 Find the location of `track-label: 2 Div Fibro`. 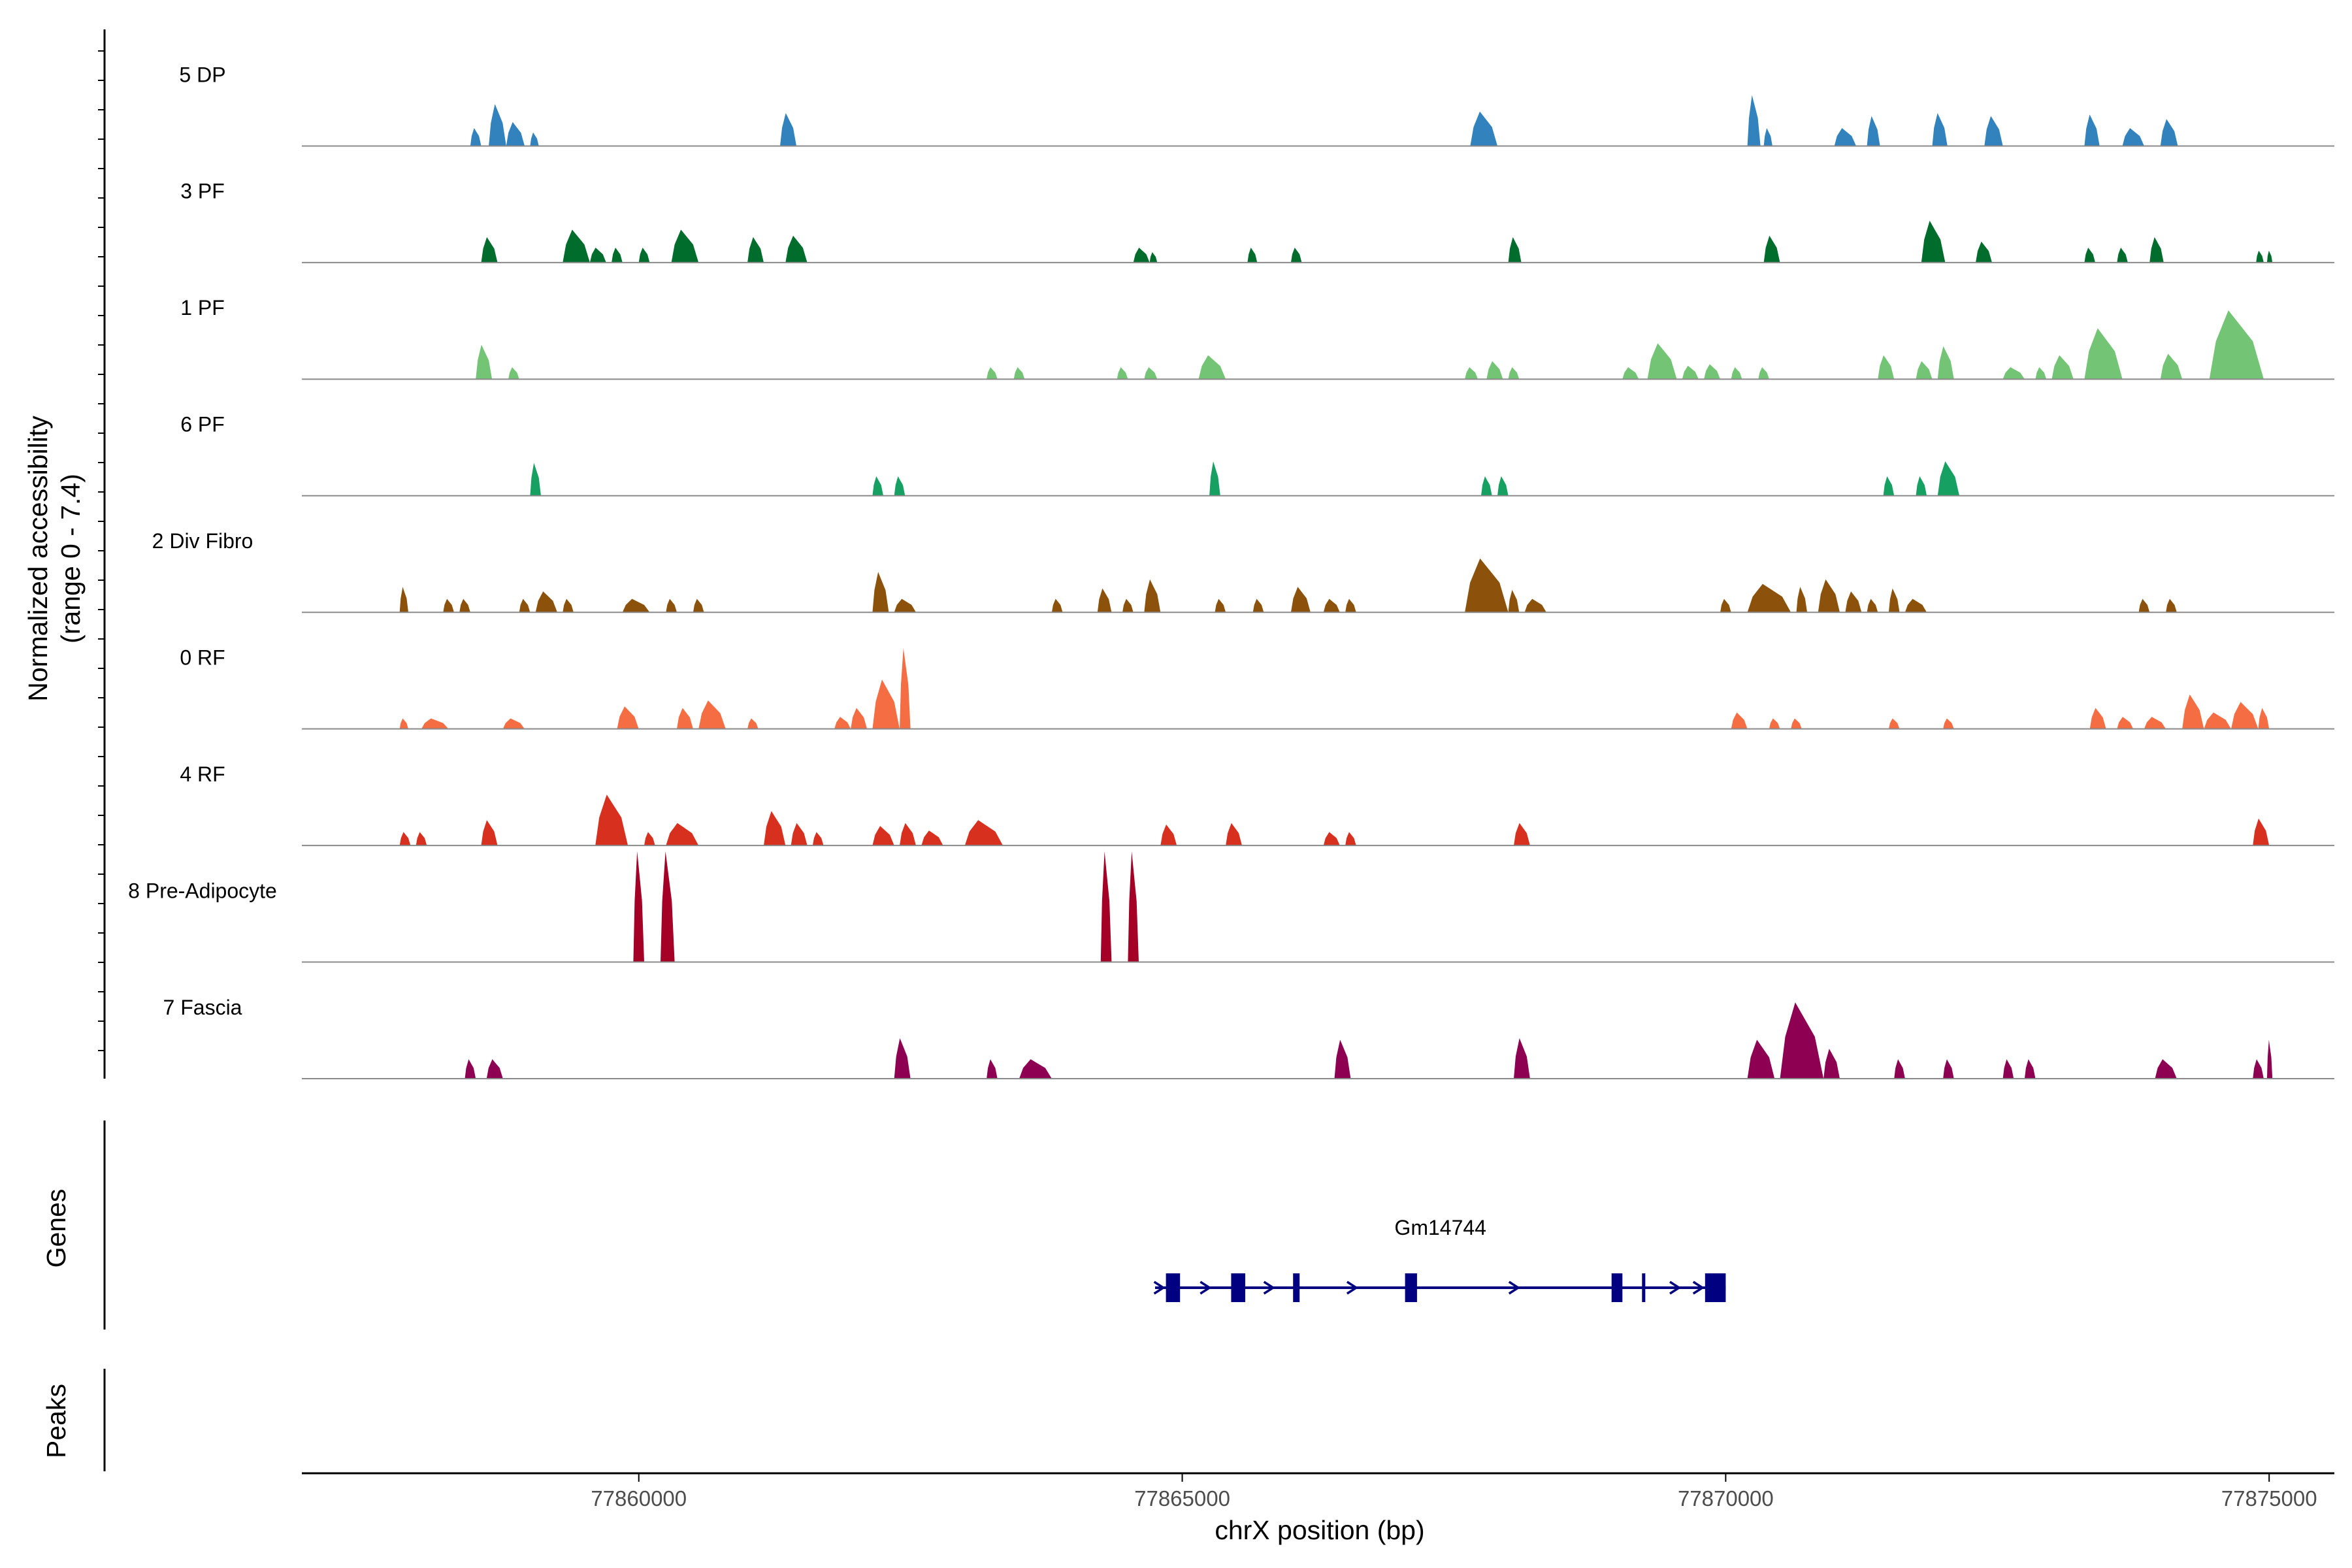

track-label: 2 Div Fibro is located at coordinates (202, 541).